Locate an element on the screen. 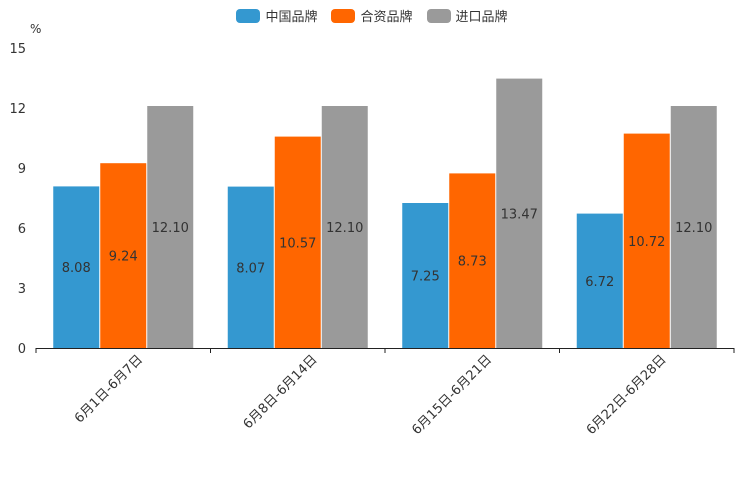  x-tick-label: 6月8日-6月14日 is located at coordinates (281, 392).